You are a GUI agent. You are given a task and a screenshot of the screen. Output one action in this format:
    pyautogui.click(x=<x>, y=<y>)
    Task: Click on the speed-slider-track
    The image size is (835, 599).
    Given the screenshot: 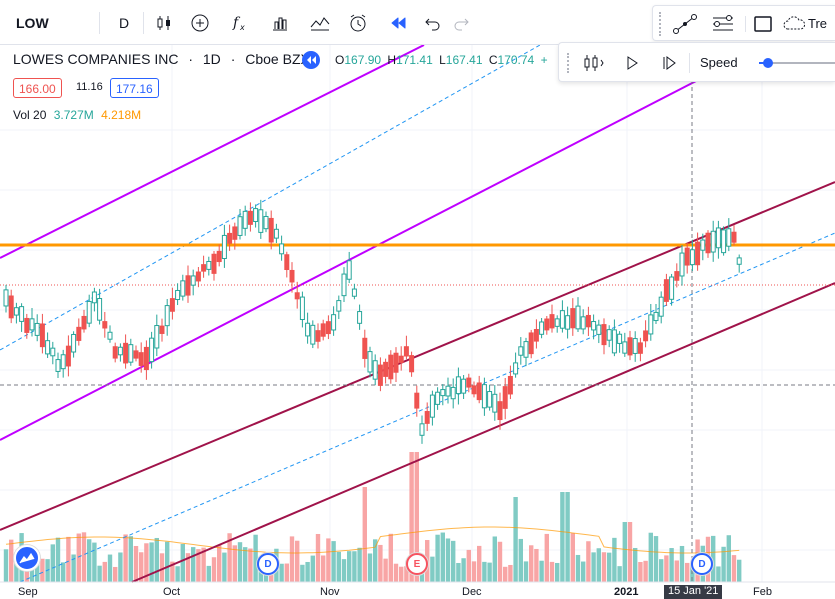 What is the action you would take?
    pyautogui.click(x=797, y=63)
    